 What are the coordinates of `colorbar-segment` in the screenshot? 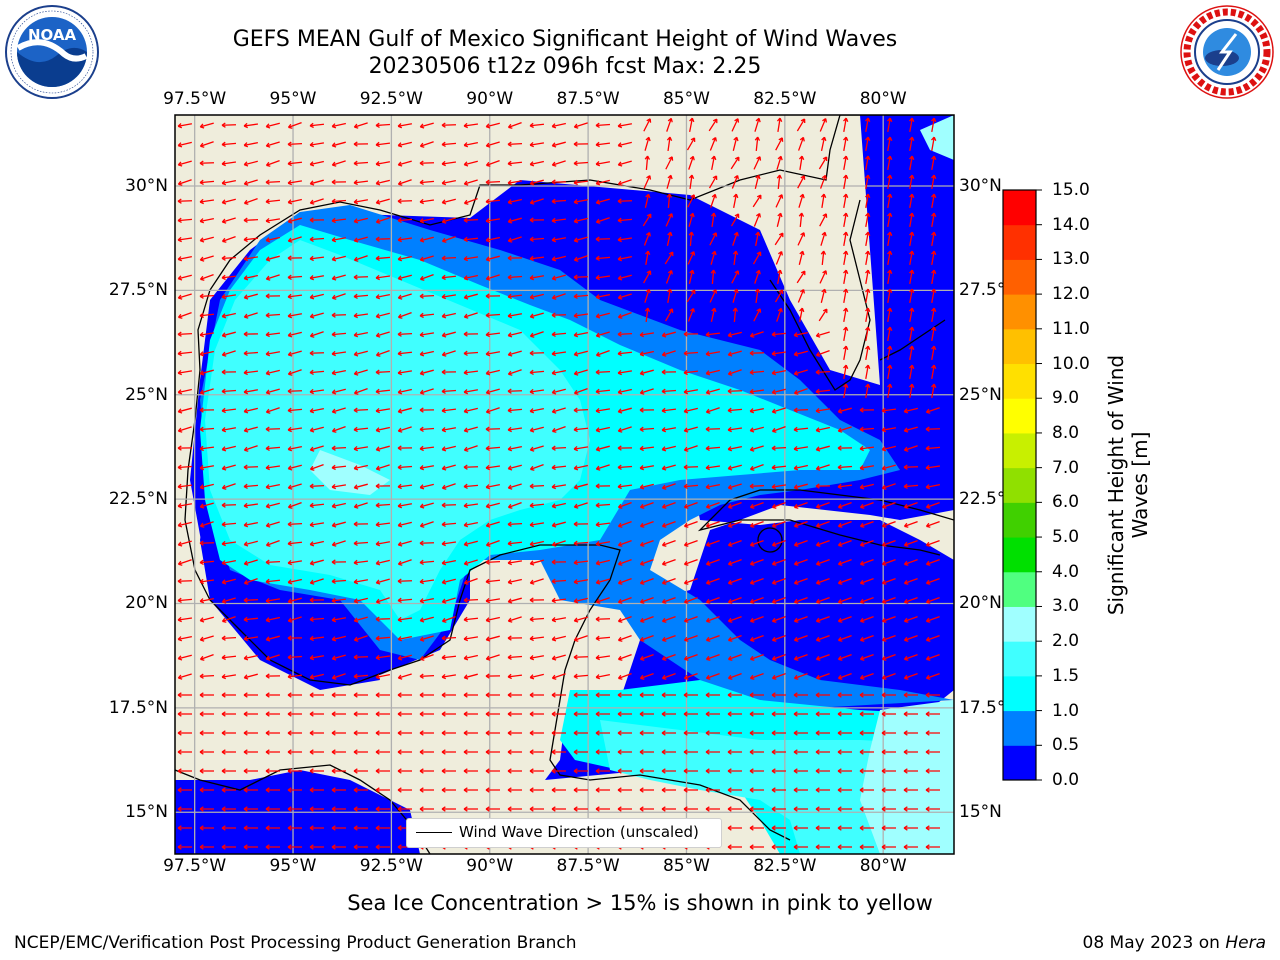 It's located at (1019, 520).